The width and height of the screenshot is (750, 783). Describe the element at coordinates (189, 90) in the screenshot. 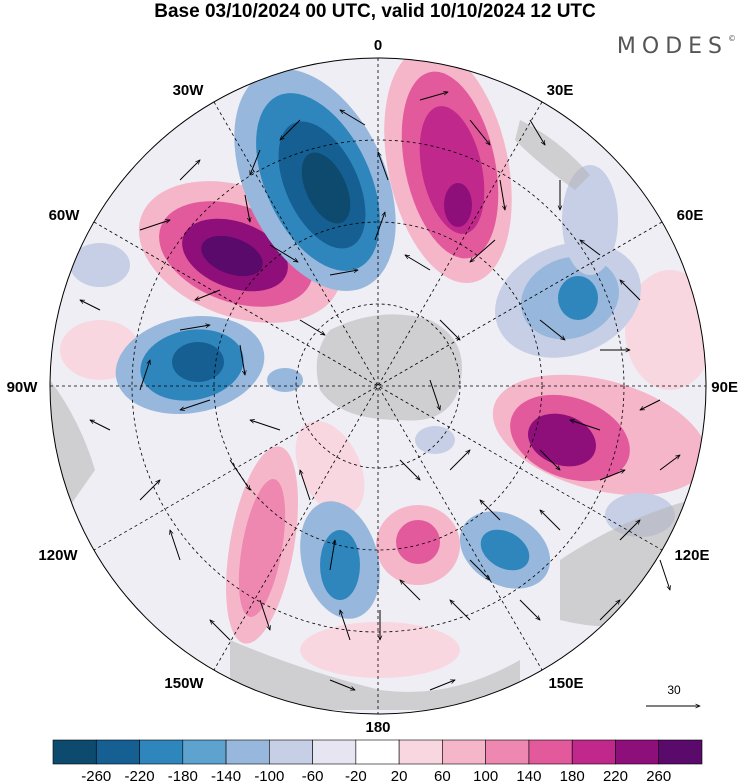

I see `lon-label-30w: 30W` at that location.